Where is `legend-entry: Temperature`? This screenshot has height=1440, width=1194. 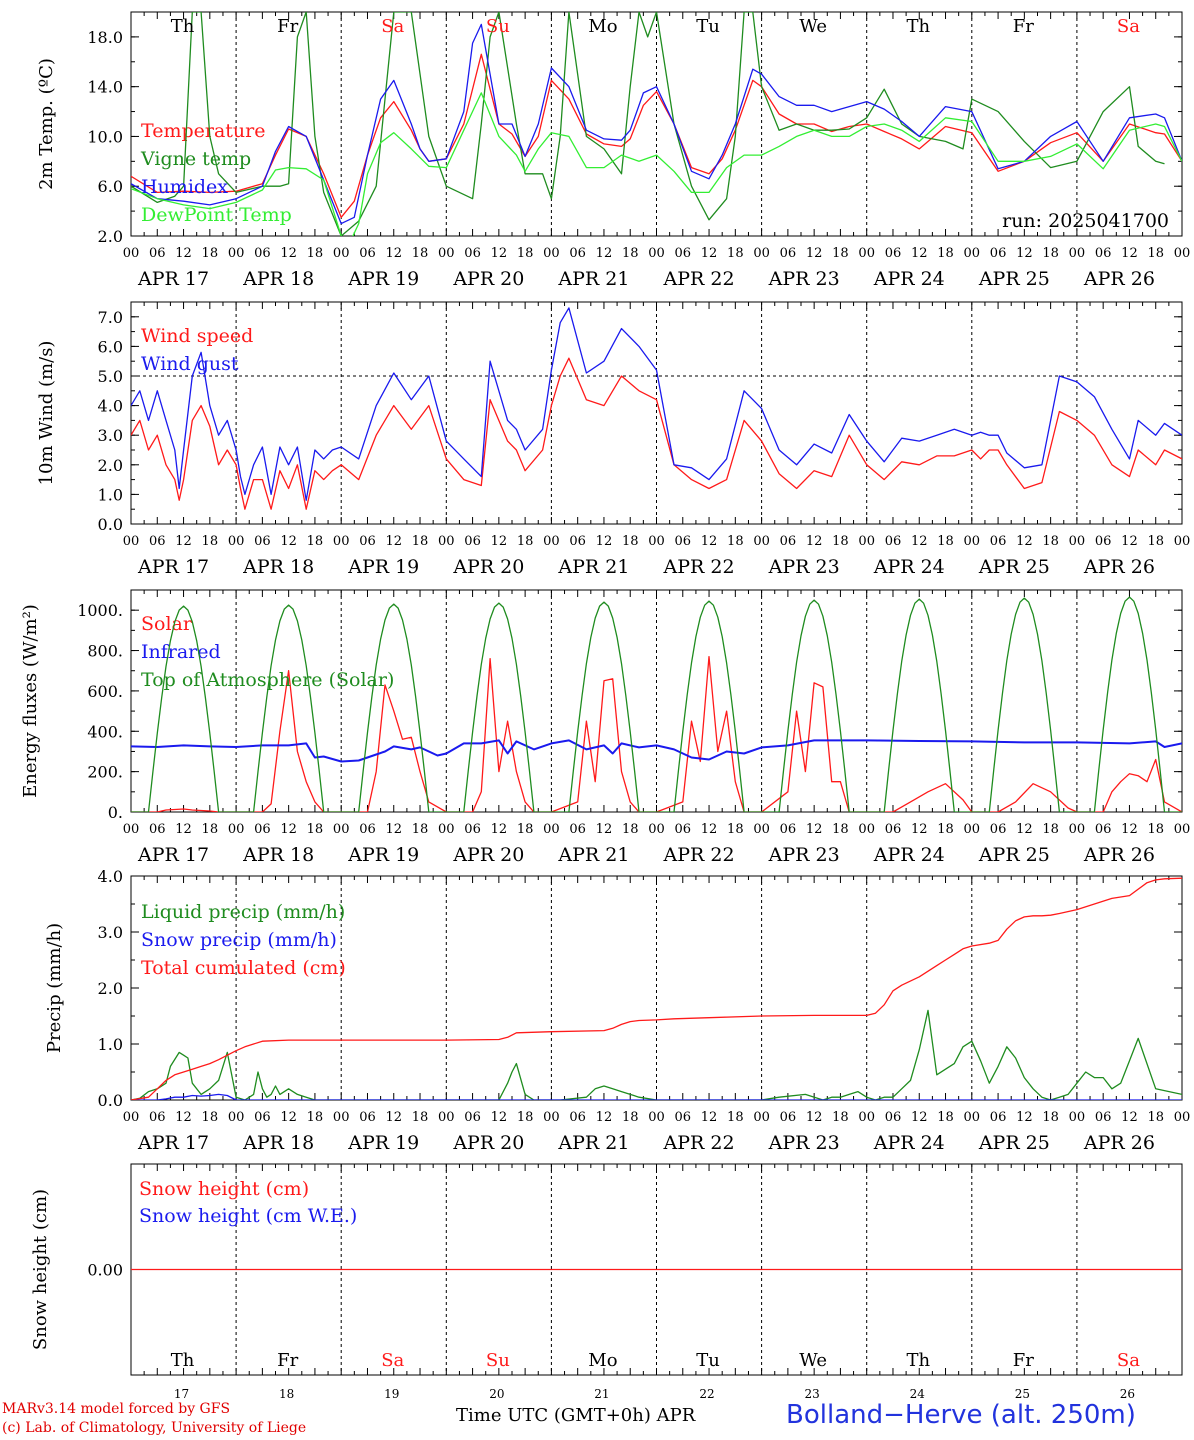
legend-entry: Temperature is located at coordinates (203, 131).